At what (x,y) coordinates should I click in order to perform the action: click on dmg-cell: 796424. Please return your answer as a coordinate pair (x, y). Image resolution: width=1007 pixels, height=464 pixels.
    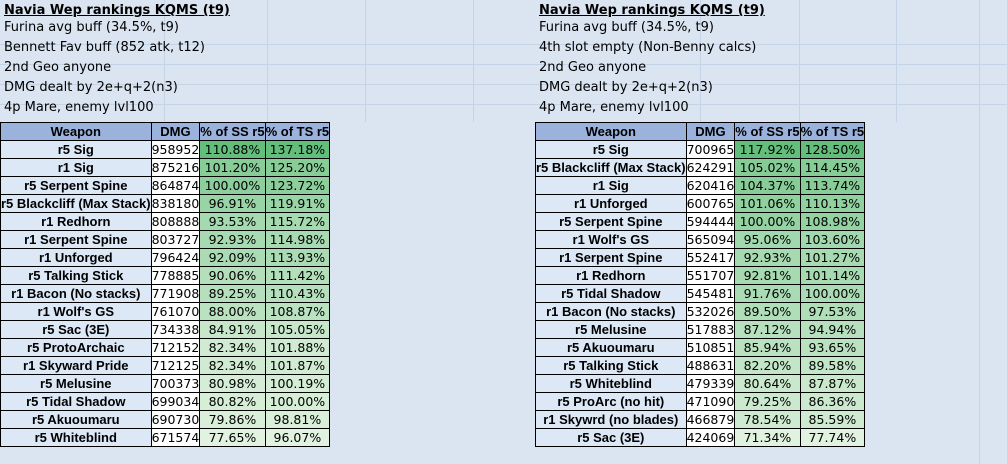
    Looking at the image, I should click on (175, 257).